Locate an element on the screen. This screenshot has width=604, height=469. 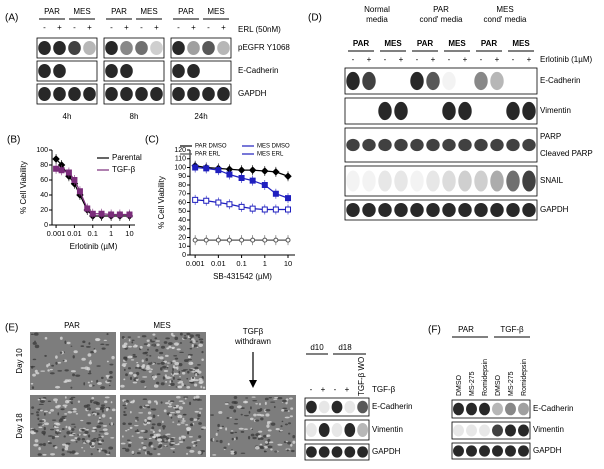
label: Vimentin is located at coordinates (555, 110).